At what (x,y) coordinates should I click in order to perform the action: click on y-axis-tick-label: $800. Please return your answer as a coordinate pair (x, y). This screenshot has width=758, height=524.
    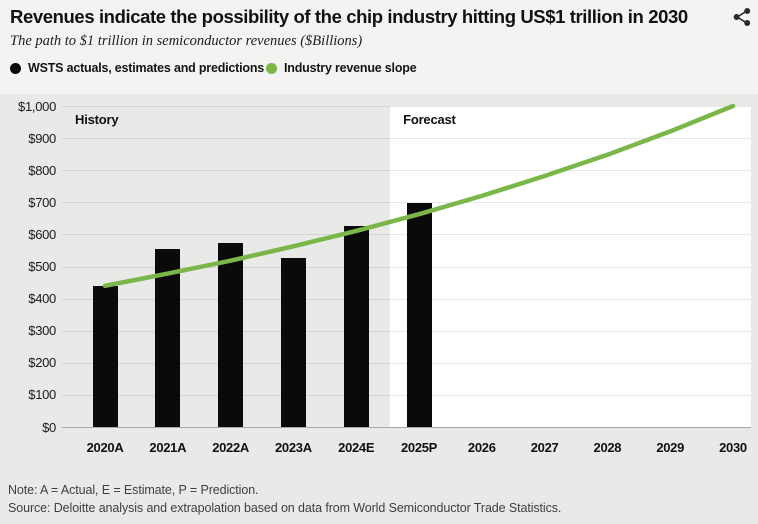
    Looking at the image, I should click on (42, 170).